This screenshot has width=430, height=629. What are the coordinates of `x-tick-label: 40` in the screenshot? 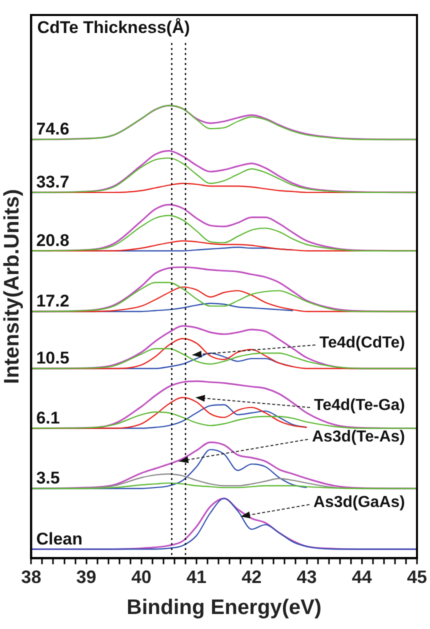 It's located at (141, 576).